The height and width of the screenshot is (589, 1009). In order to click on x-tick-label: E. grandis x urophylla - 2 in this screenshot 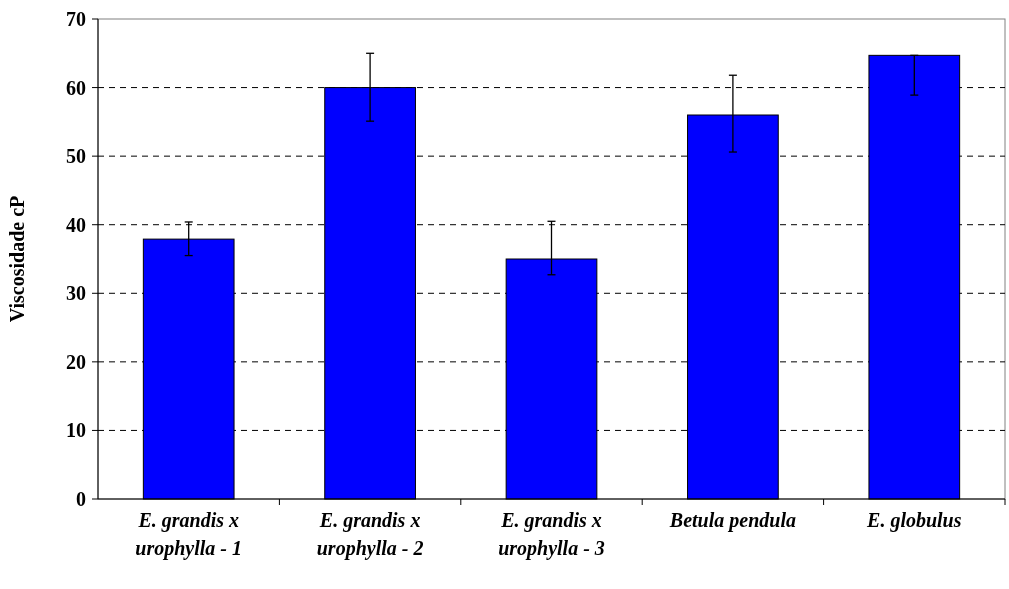, I will do `click(370, 534)`.